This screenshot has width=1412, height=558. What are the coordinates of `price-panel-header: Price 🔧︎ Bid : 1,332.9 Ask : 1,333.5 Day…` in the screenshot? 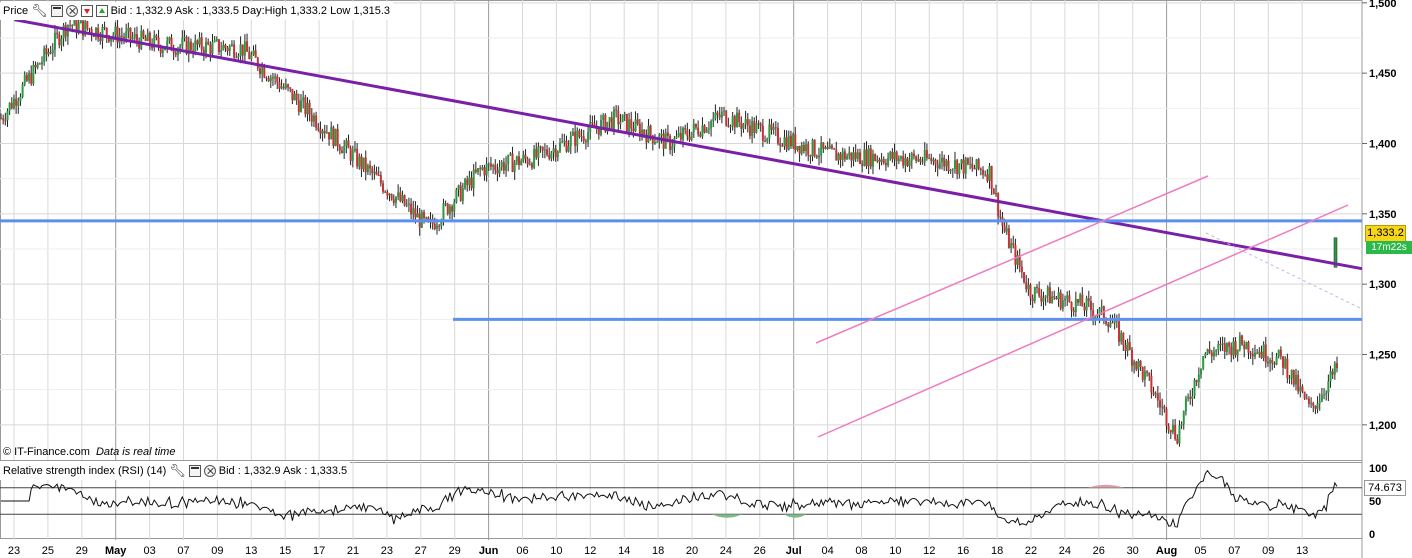 It's located at (197, 11).